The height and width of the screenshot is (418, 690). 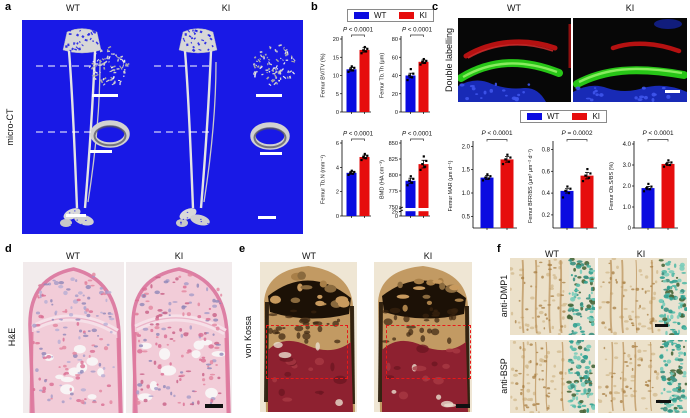 I want to click on von-kossa-wt-image, so click(x=308, y=337).